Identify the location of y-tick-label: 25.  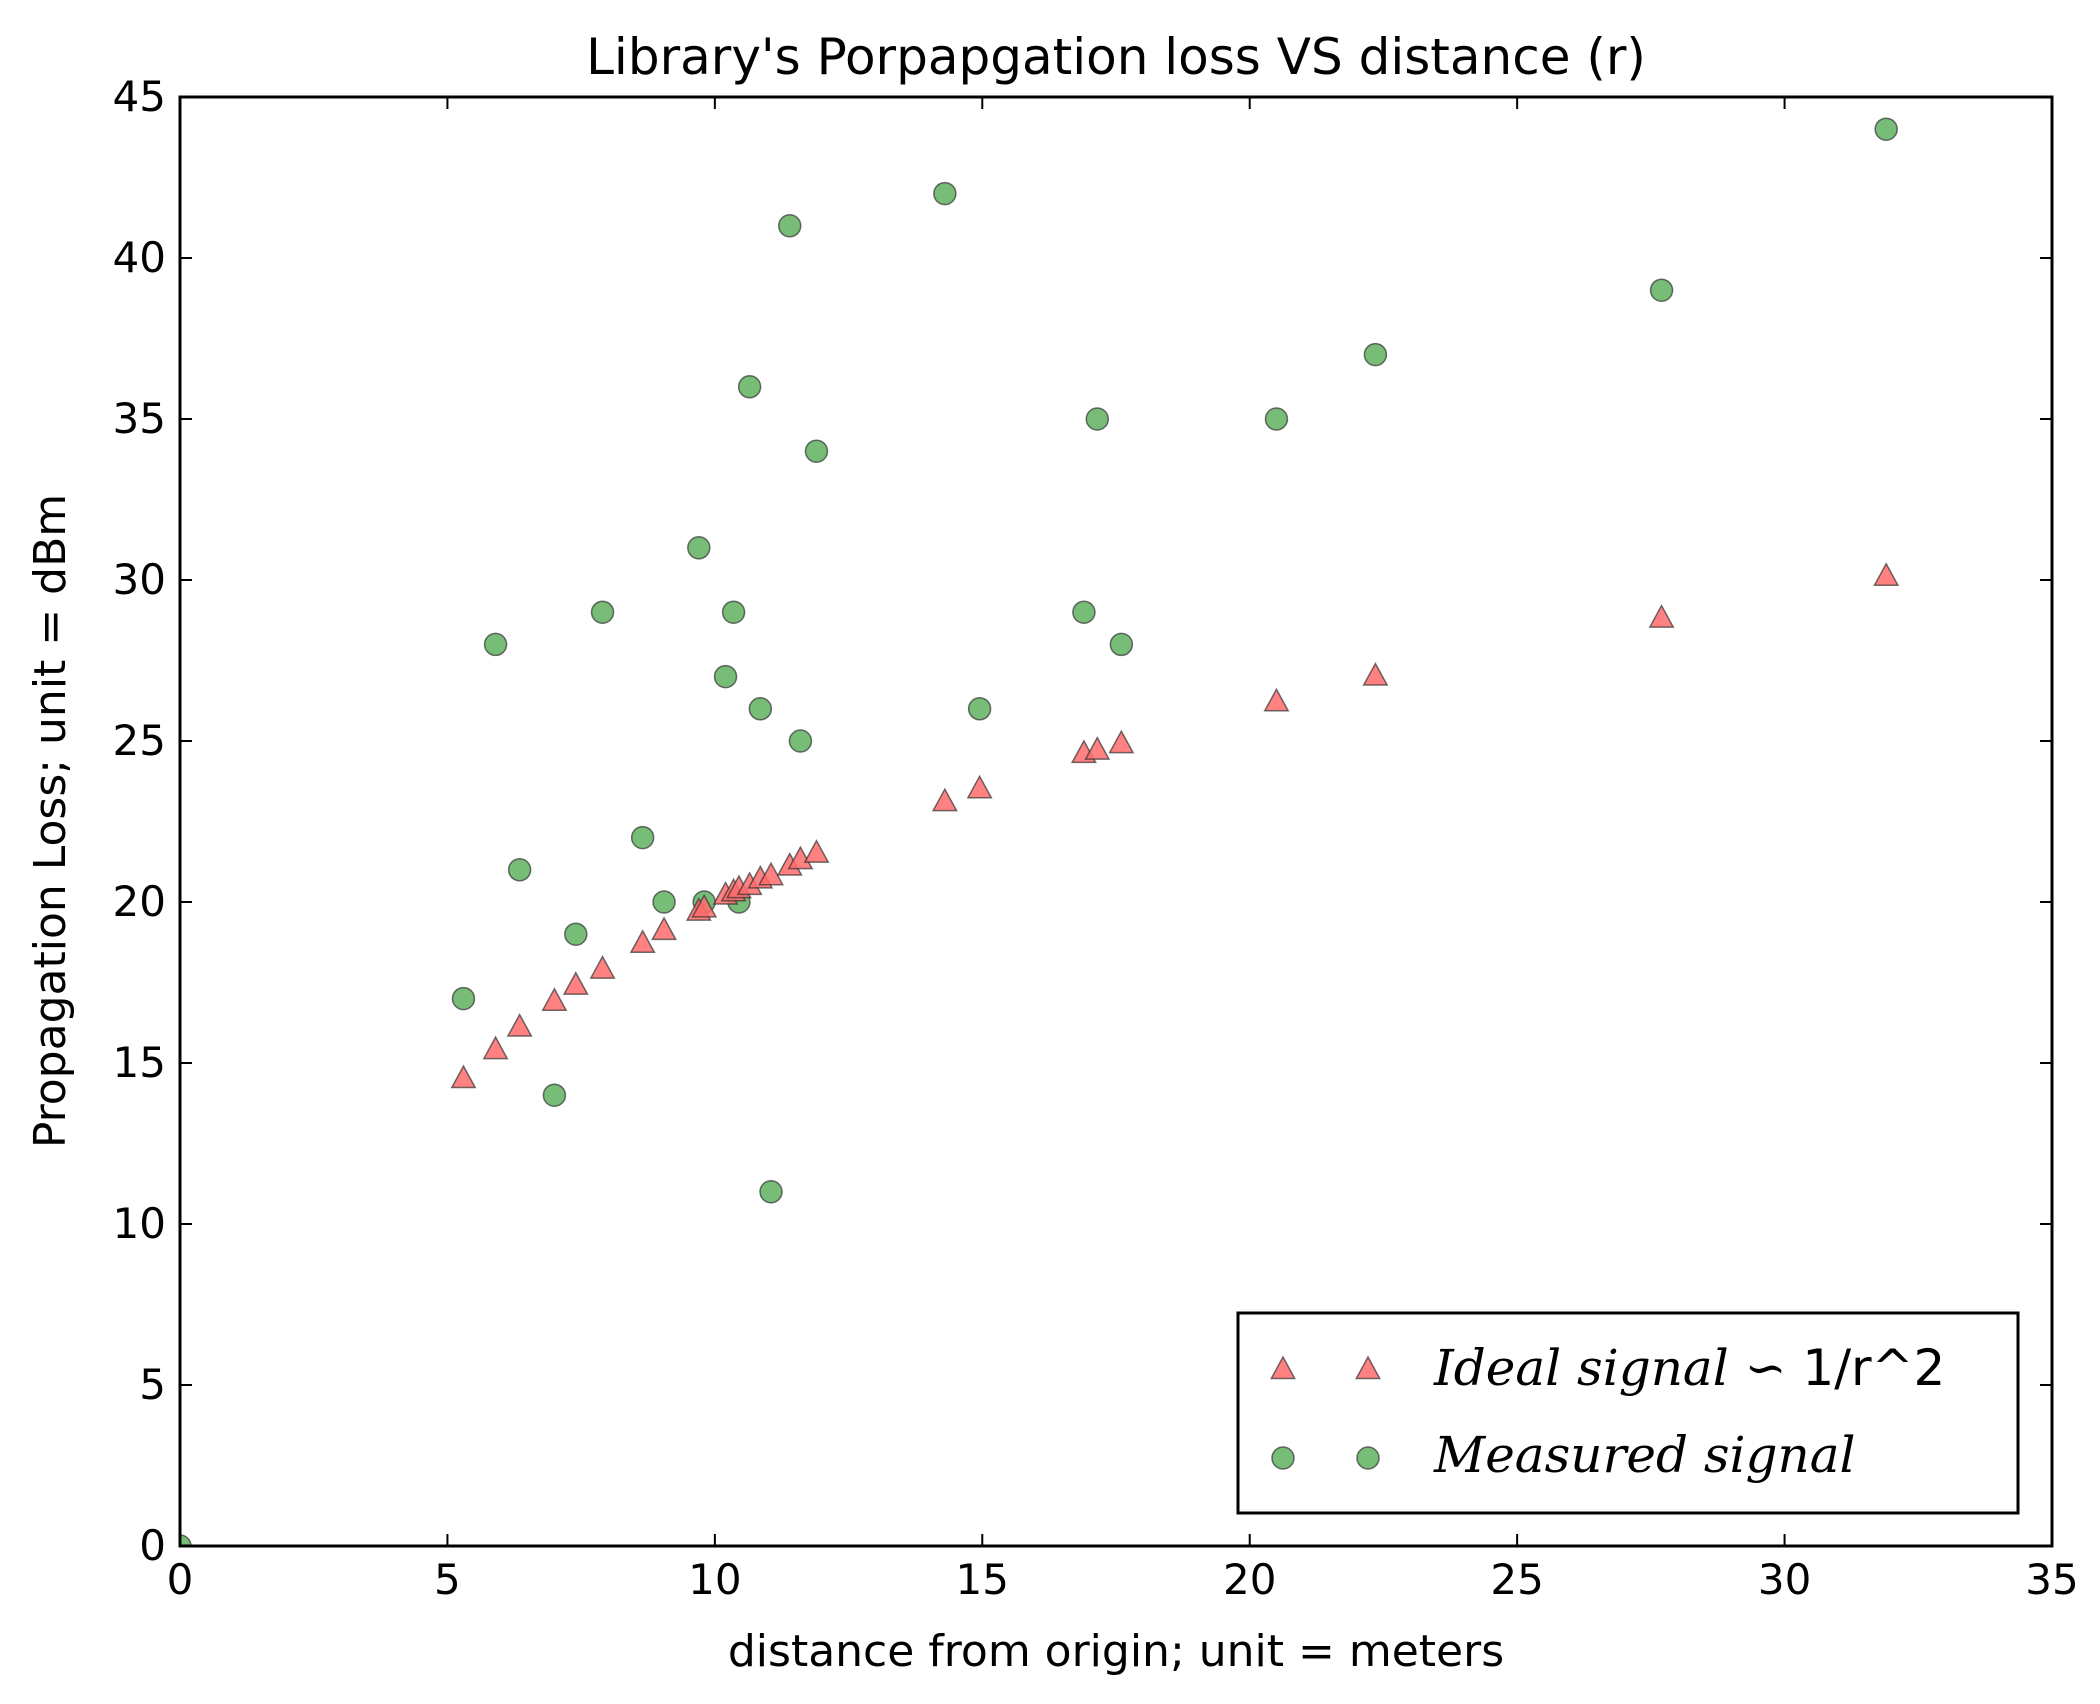
(139, 740).